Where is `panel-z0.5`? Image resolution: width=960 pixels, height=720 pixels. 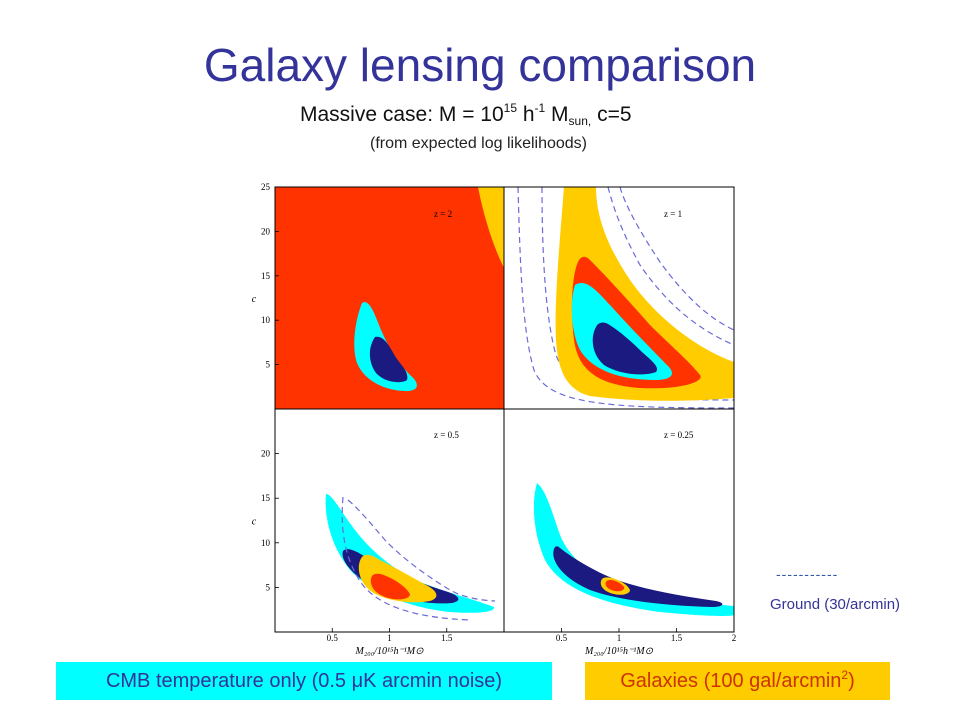 panel-z0.5 is located at coordinates (410, 557).